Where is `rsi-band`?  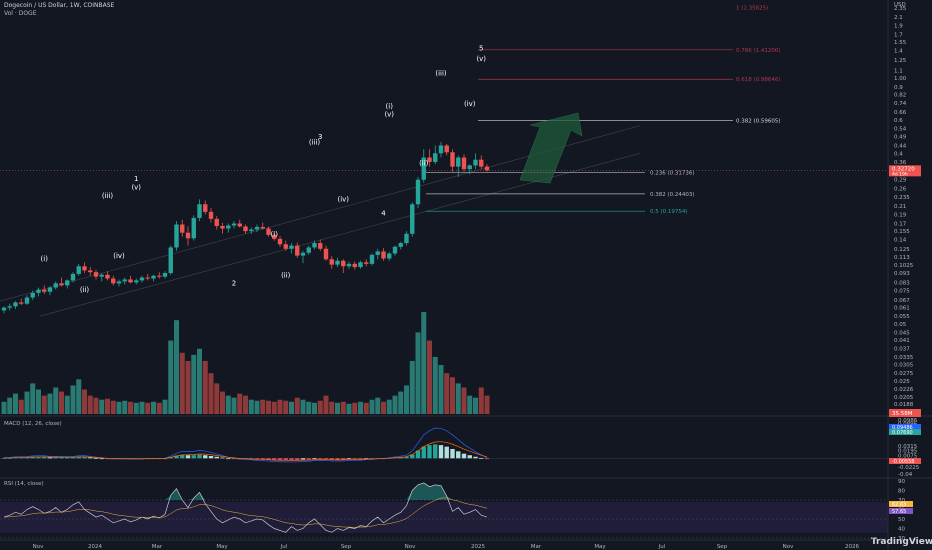 rsi-band is located at coordinates (444, 517).